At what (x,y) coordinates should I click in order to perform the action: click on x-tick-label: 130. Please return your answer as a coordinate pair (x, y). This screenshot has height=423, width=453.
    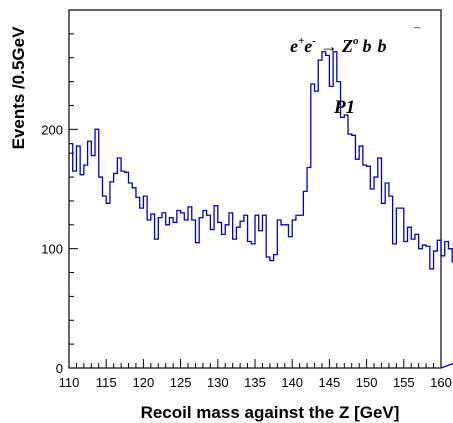
    Looking at the image, I should click on (218, 382).